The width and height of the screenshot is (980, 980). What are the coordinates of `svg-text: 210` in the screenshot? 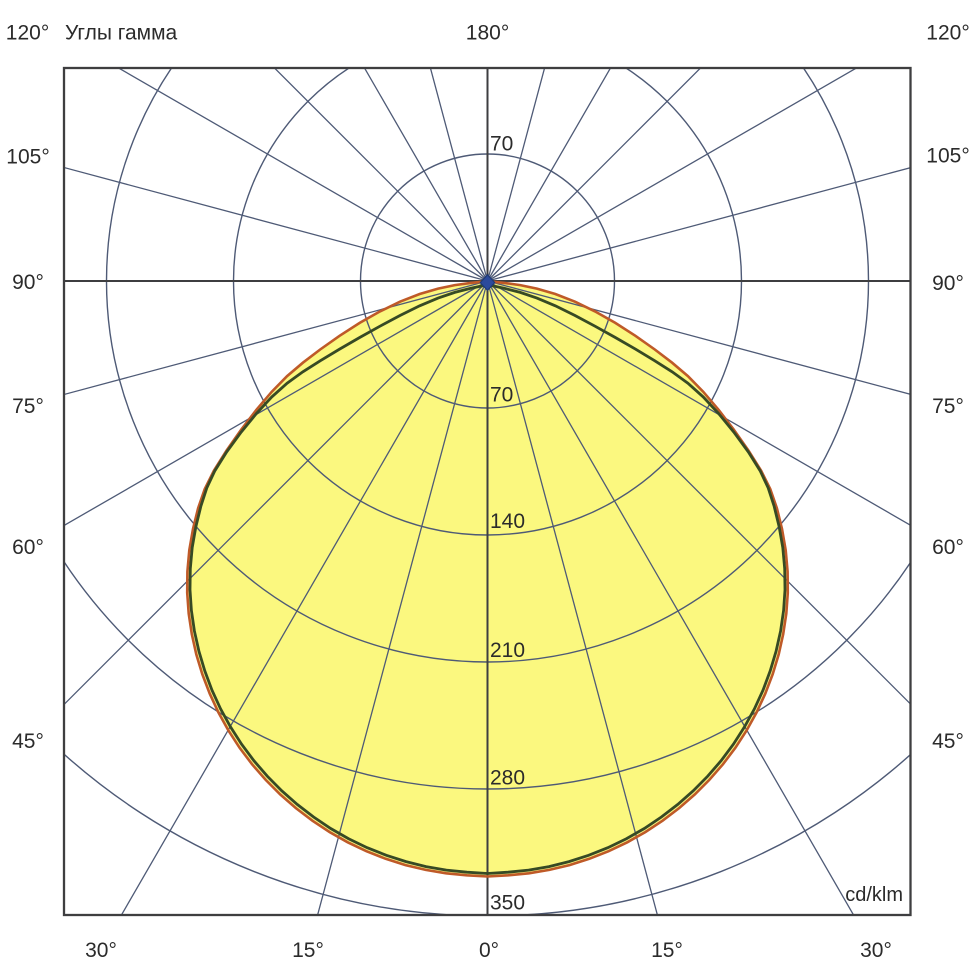 It's located at (507, 650).